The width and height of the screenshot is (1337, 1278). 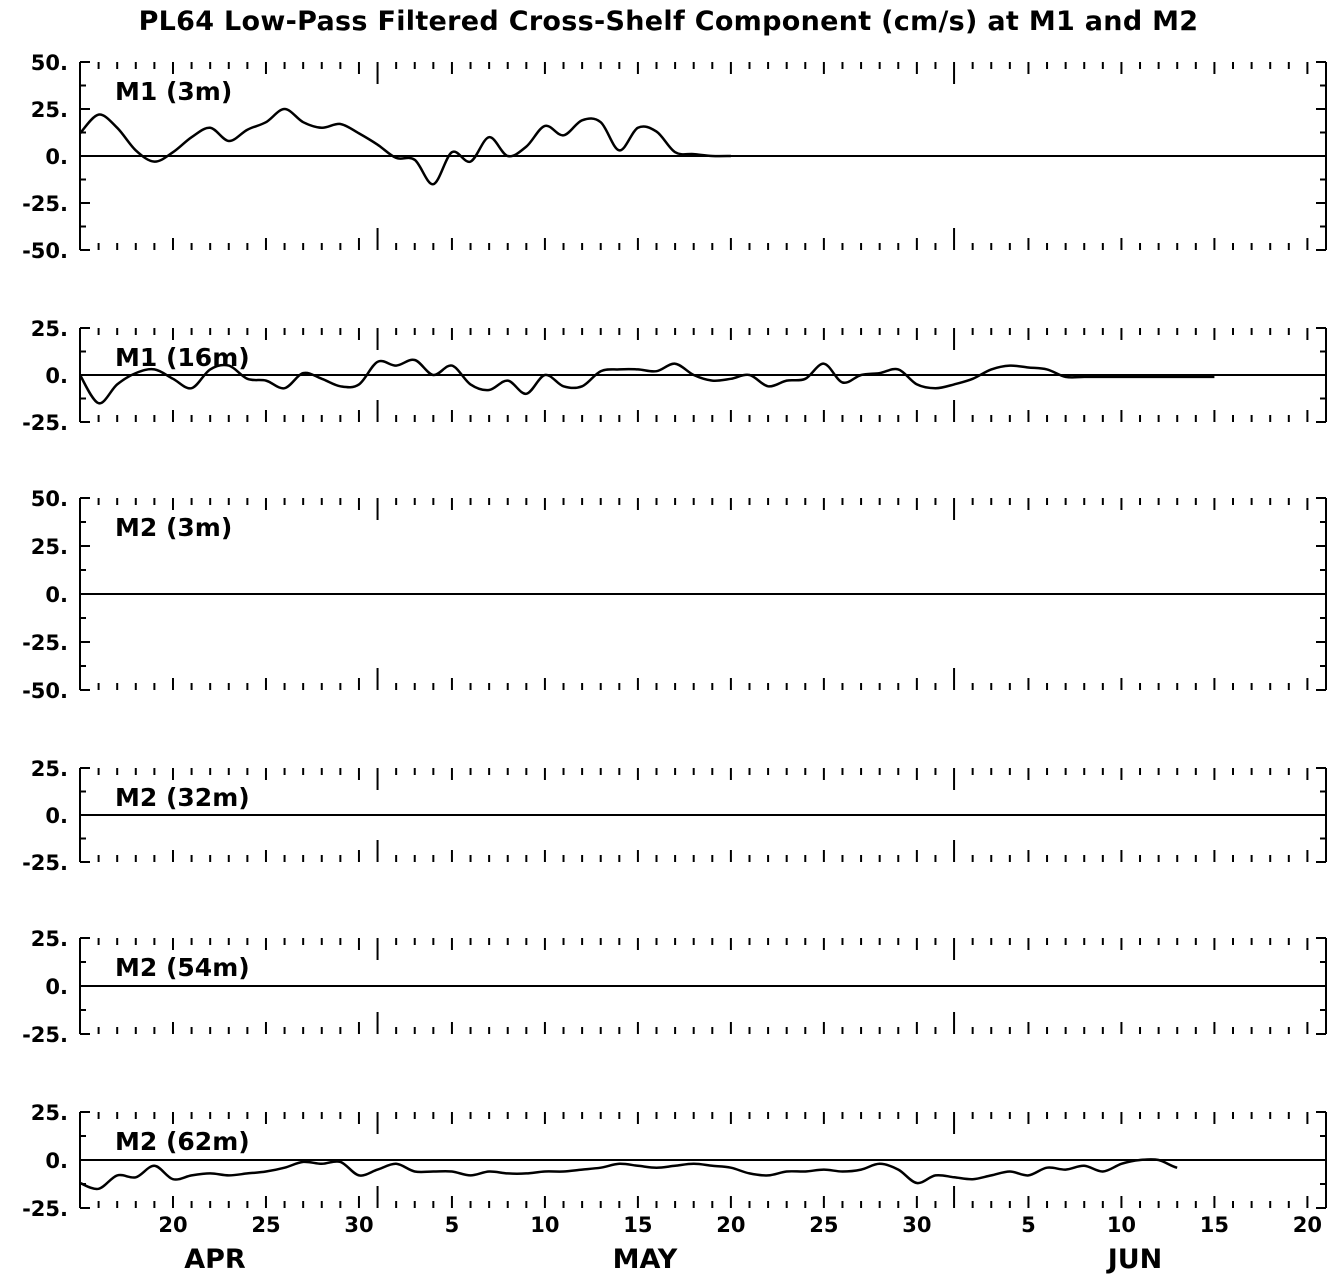 I want to click on panel-label: M2 (54m), so click(x=182, y=967).